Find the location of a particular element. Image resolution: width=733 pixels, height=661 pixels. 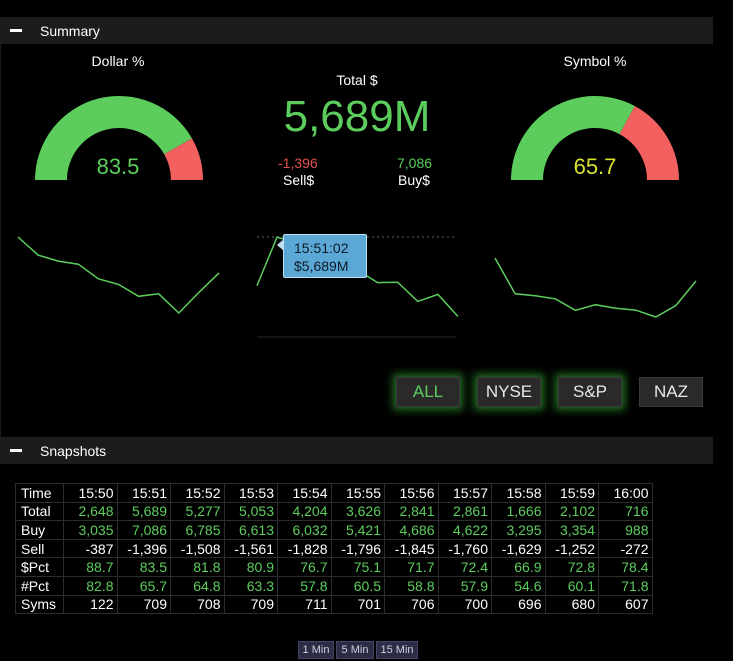

dollar-pct-sparkline is located at coordinates (118, 275).